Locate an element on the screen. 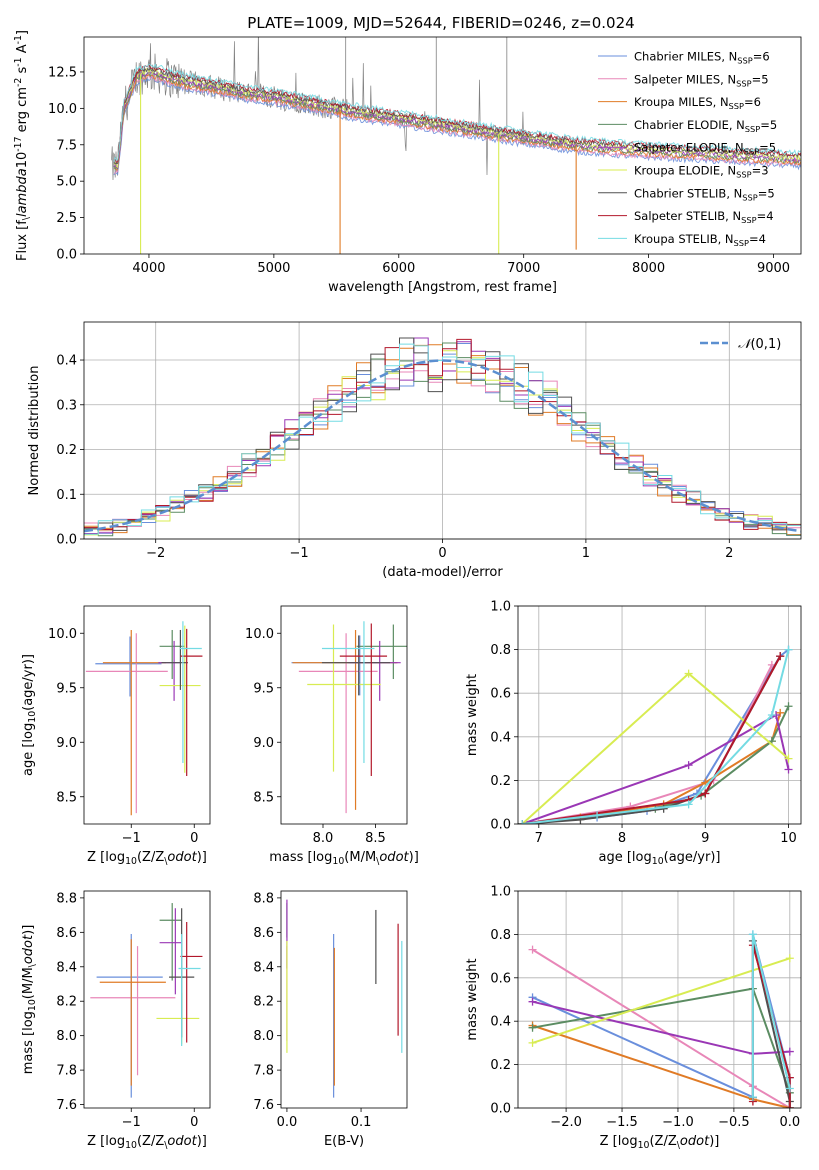  x-tick-label: 7000 is located at coordinates (523, 268).